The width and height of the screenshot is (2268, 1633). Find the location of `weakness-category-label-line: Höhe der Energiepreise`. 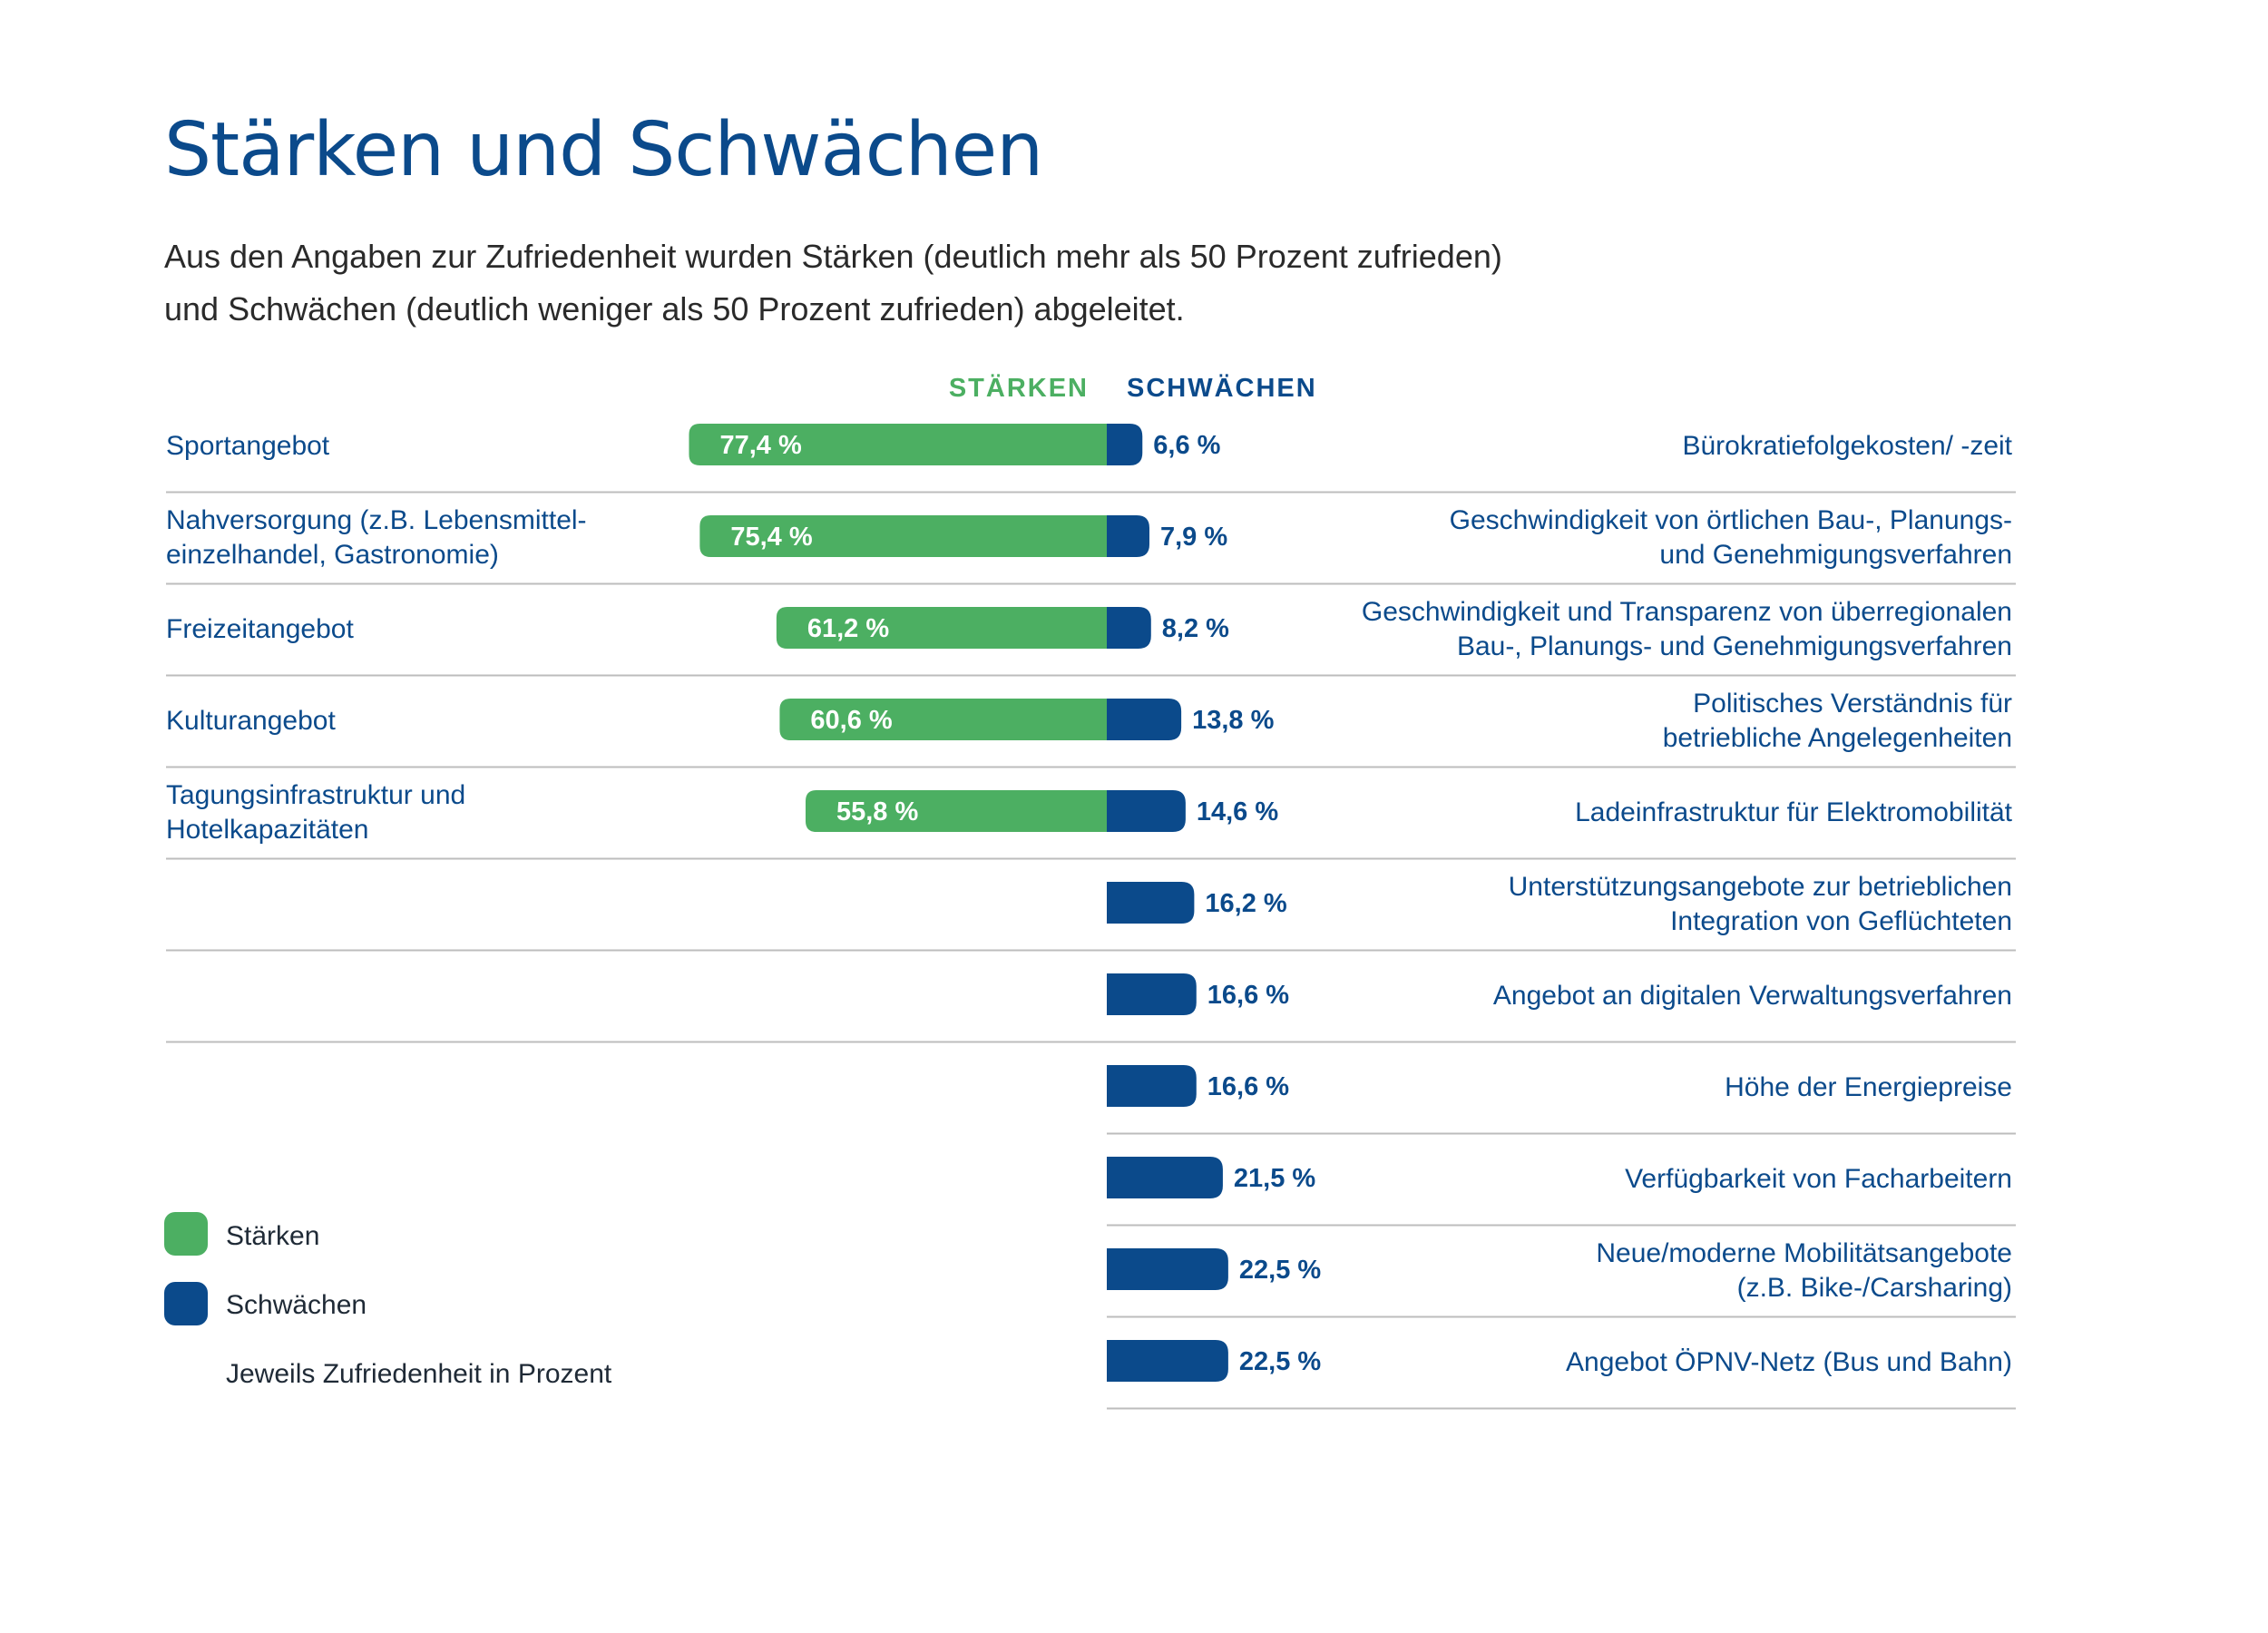

weakness-category-label-line: Höhe der Energiepreise is located at coordinates (1869, 1087).